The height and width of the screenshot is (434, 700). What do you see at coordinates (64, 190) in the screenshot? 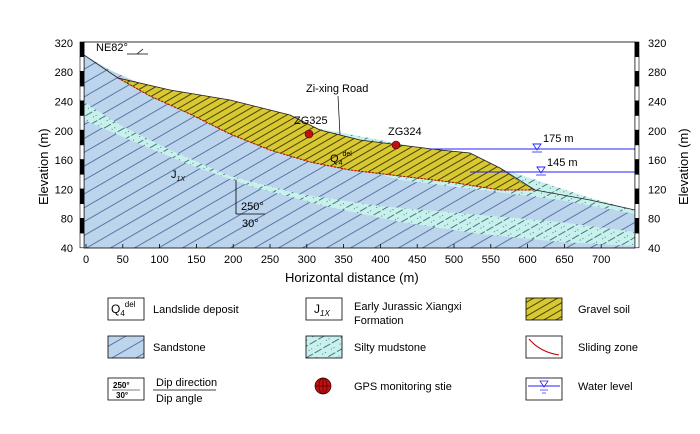
I see `y-tick-label-left: 120` at bounding box center [64, 190].